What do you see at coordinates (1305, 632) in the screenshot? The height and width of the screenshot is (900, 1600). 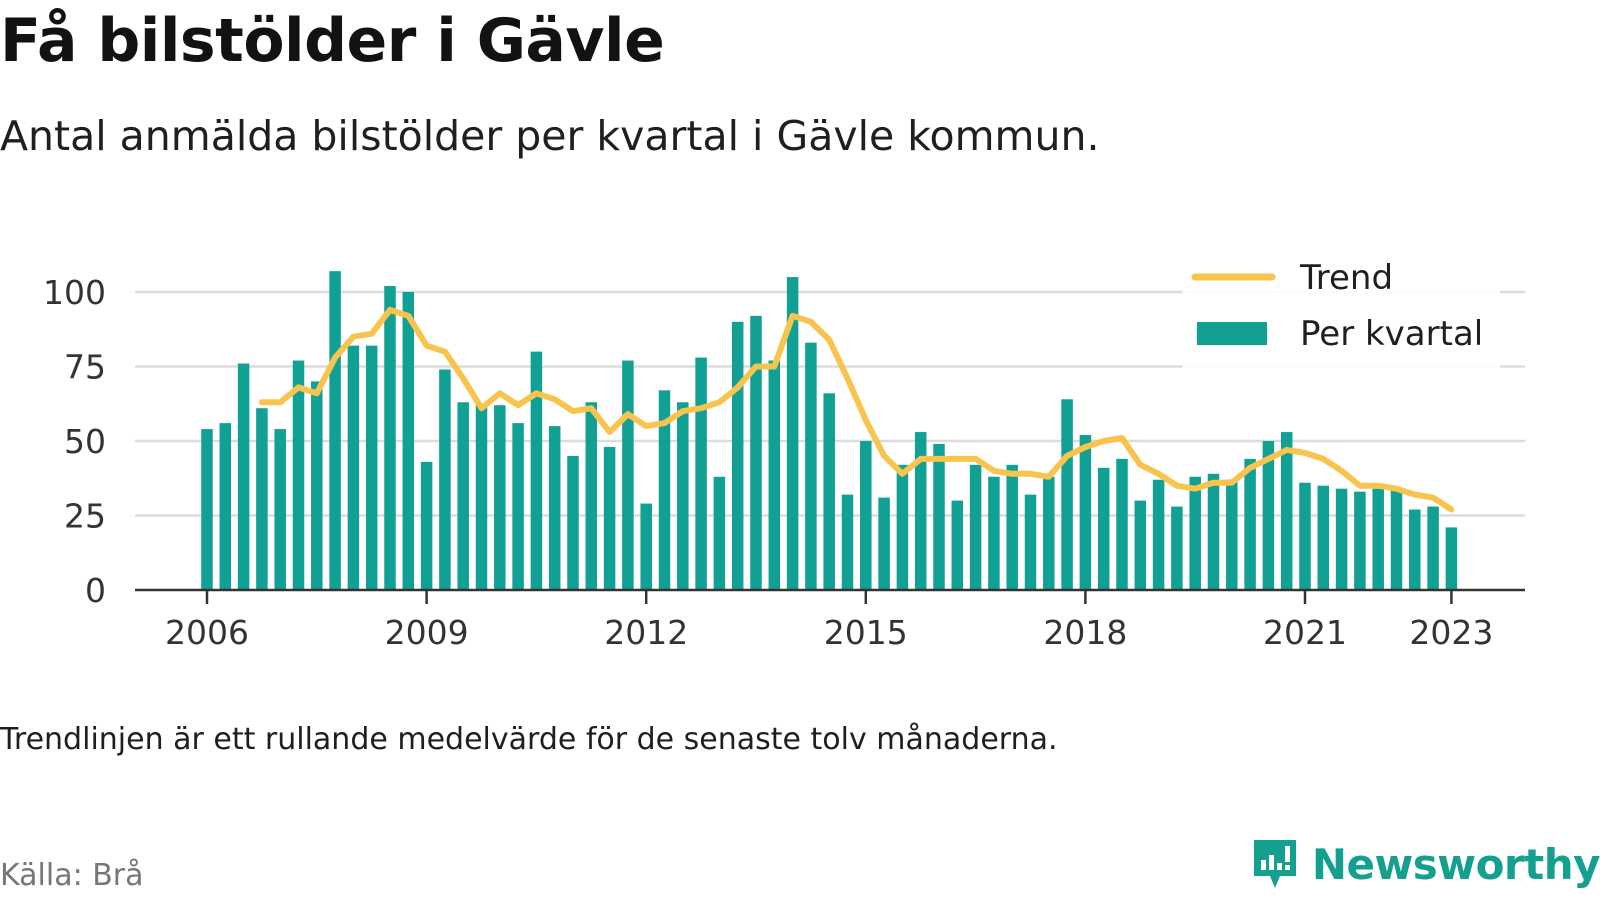 I see `x-tick-label: 2021` at bounding box center [1305, 632].